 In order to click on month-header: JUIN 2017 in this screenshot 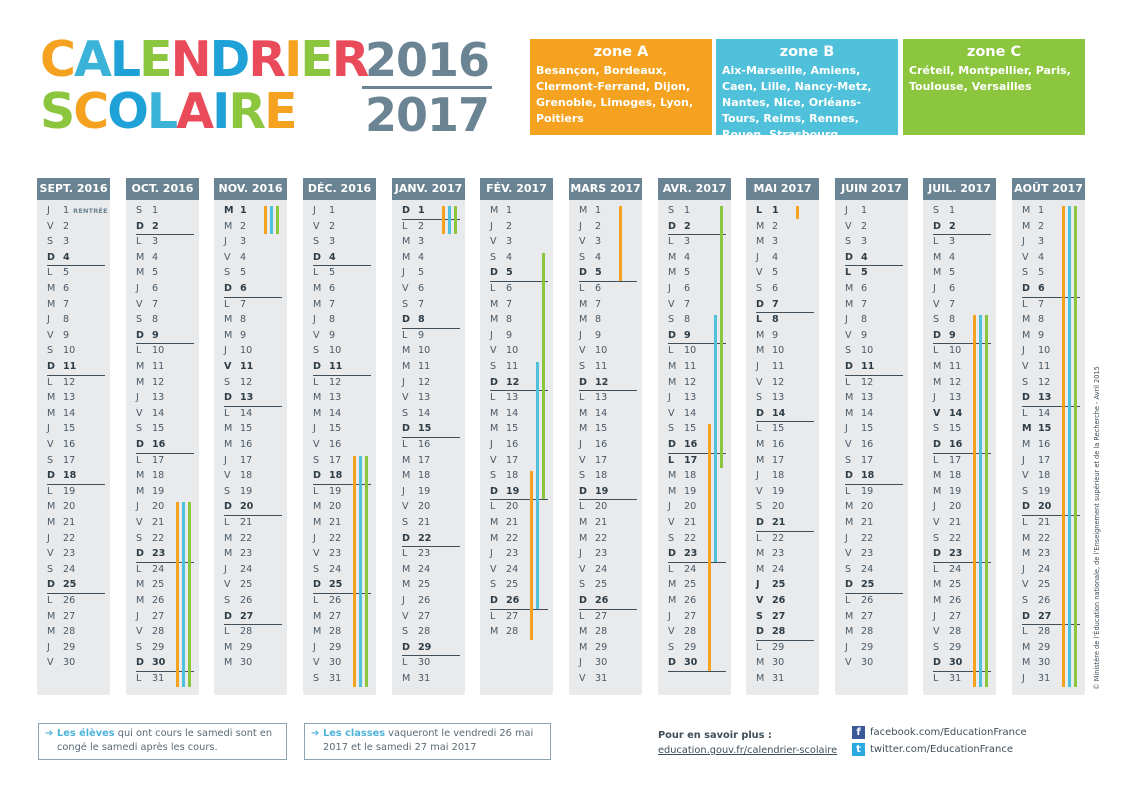, I will do `click(871, 189)`.